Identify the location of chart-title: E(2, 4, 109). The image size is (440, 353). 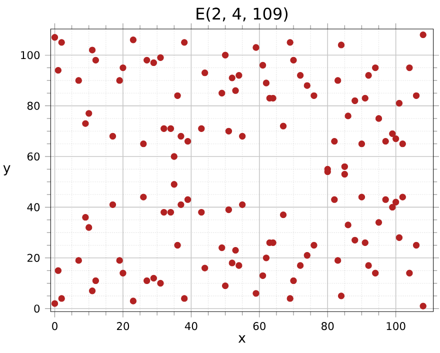
(242, 14).